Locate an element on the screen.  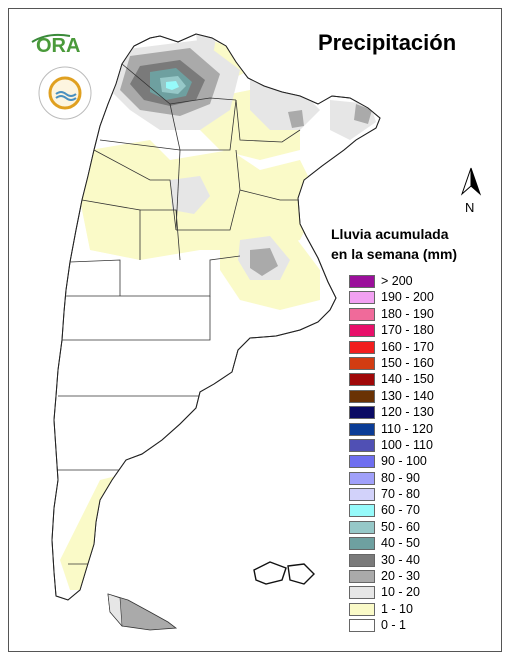
legend-label: 190 - 200 is located at coordinates (407, 297).